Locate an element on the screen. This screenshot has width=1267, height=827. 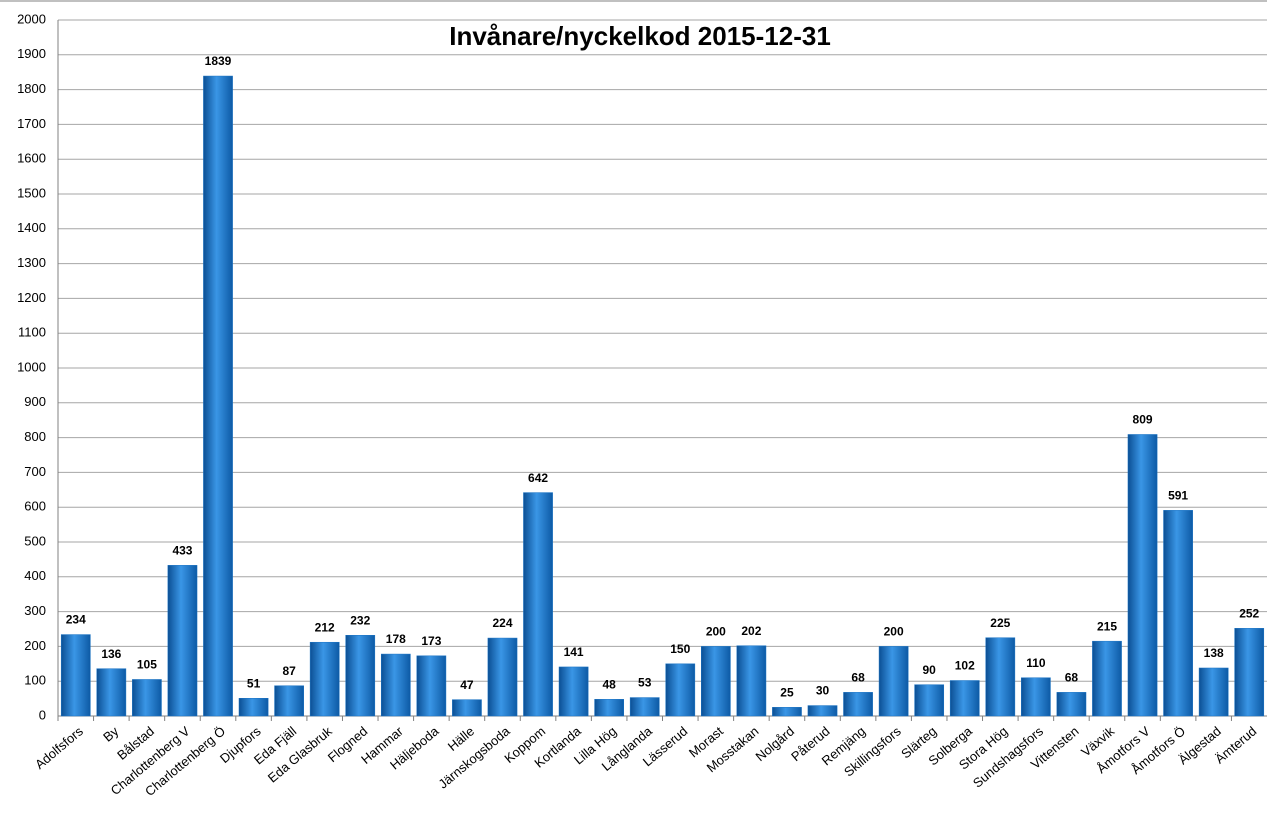
value-label: 433 is located at coordinates (182, 550).